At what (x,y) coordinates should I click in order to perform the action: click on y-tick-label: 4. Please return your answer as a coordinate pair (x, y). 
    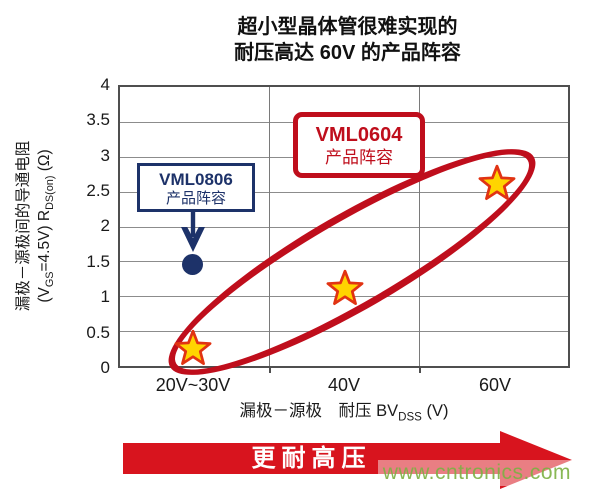
    Looking at the image, I should click on (105, 84).